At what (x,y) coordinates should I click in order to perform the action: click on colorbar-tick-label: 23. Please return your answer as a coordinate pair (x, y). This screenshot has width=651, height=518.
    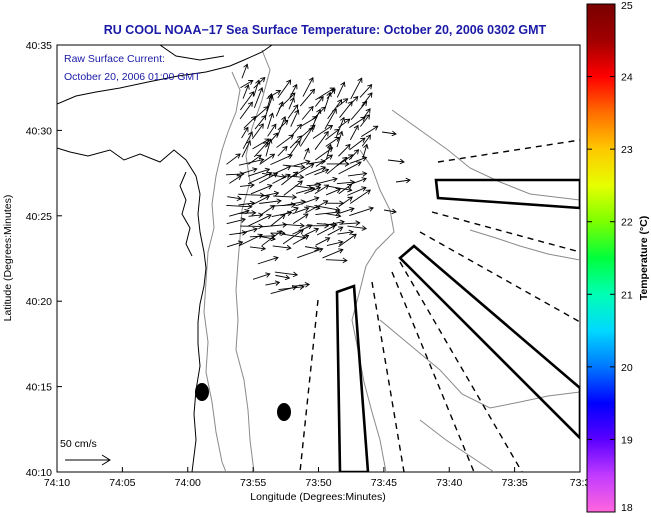
    Looking at the image, I should click on (627, 150).